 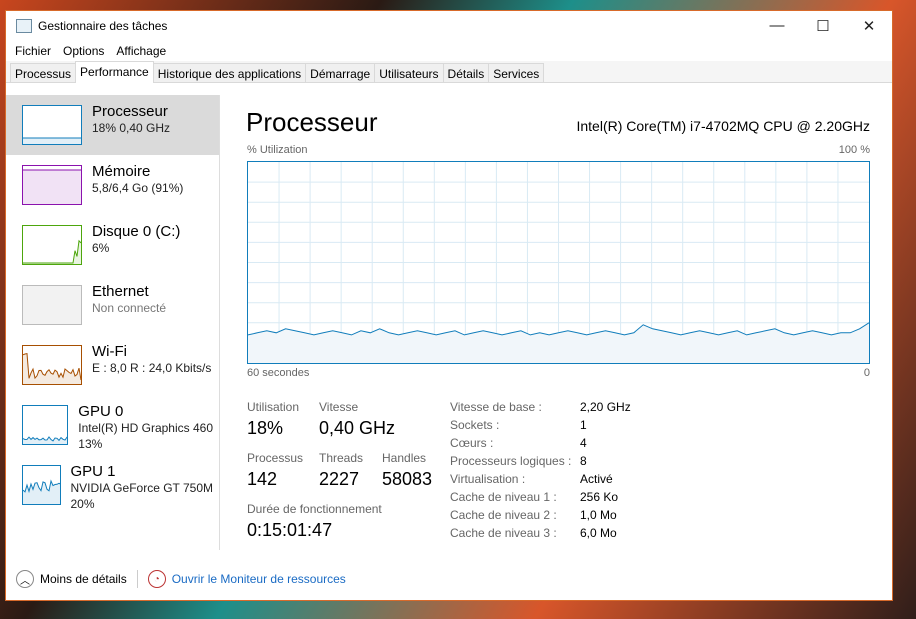 What do you see at coordinates (515, 481) in the screenshot?
I see `spec-label: Virtualisation :` at bounding box center [515, 481].